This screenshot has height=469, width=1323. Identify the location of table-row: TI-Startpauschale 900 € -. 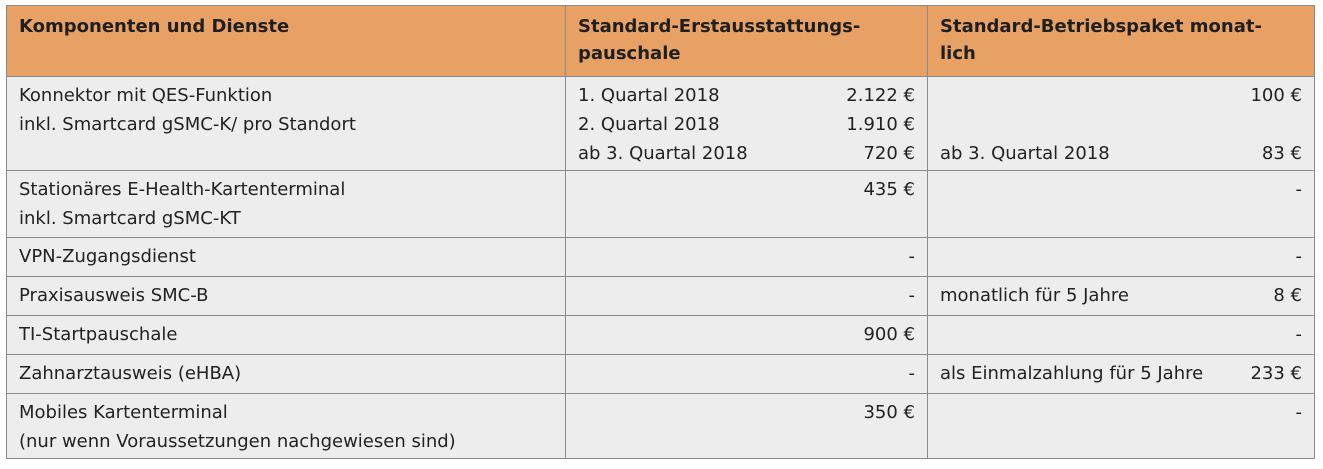
(660, 335).